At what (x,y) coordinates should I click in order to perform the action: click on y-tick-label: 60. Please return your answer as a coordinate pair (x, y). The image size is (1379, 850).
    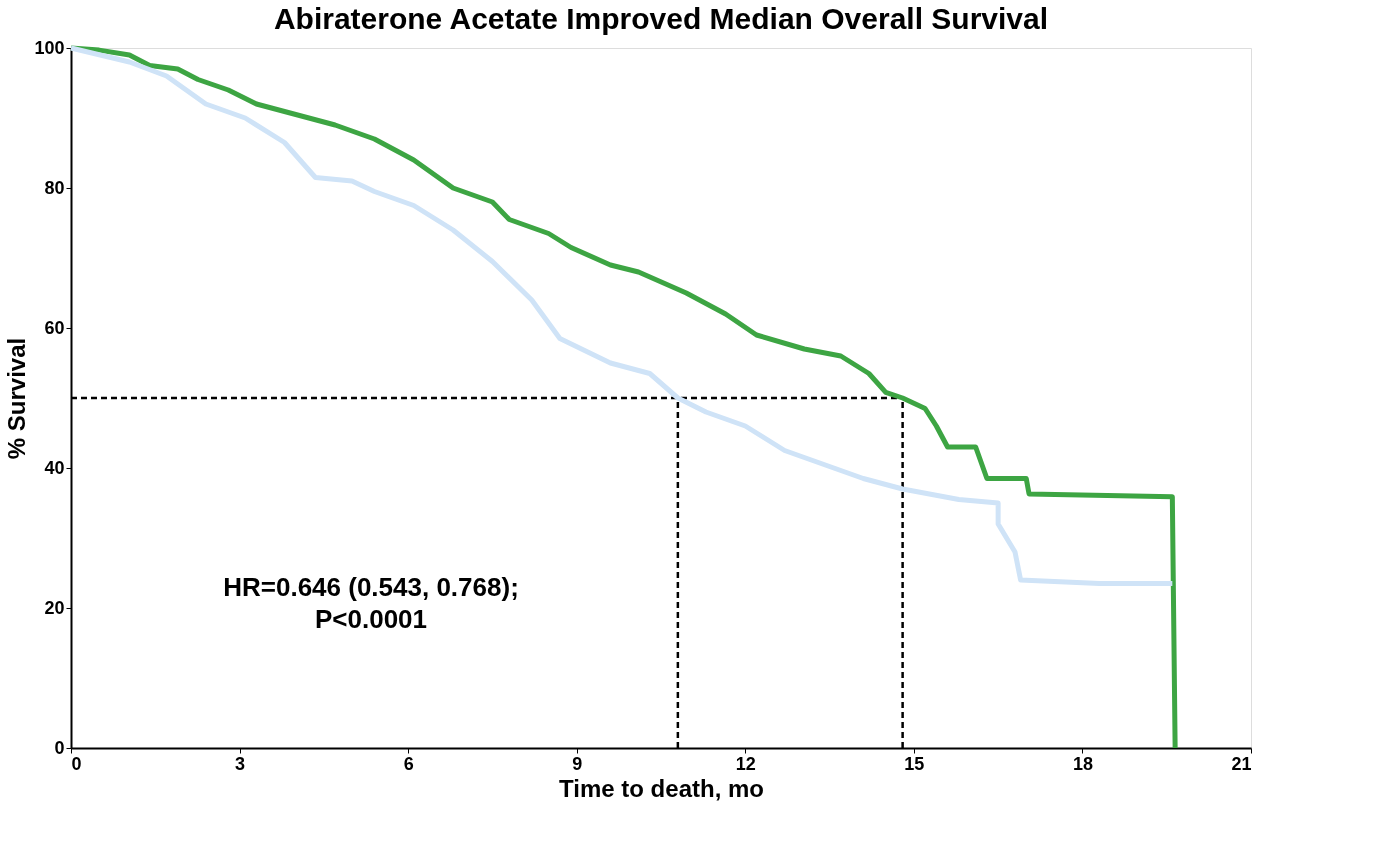
    Looking at the image, I should click on (54, 327).